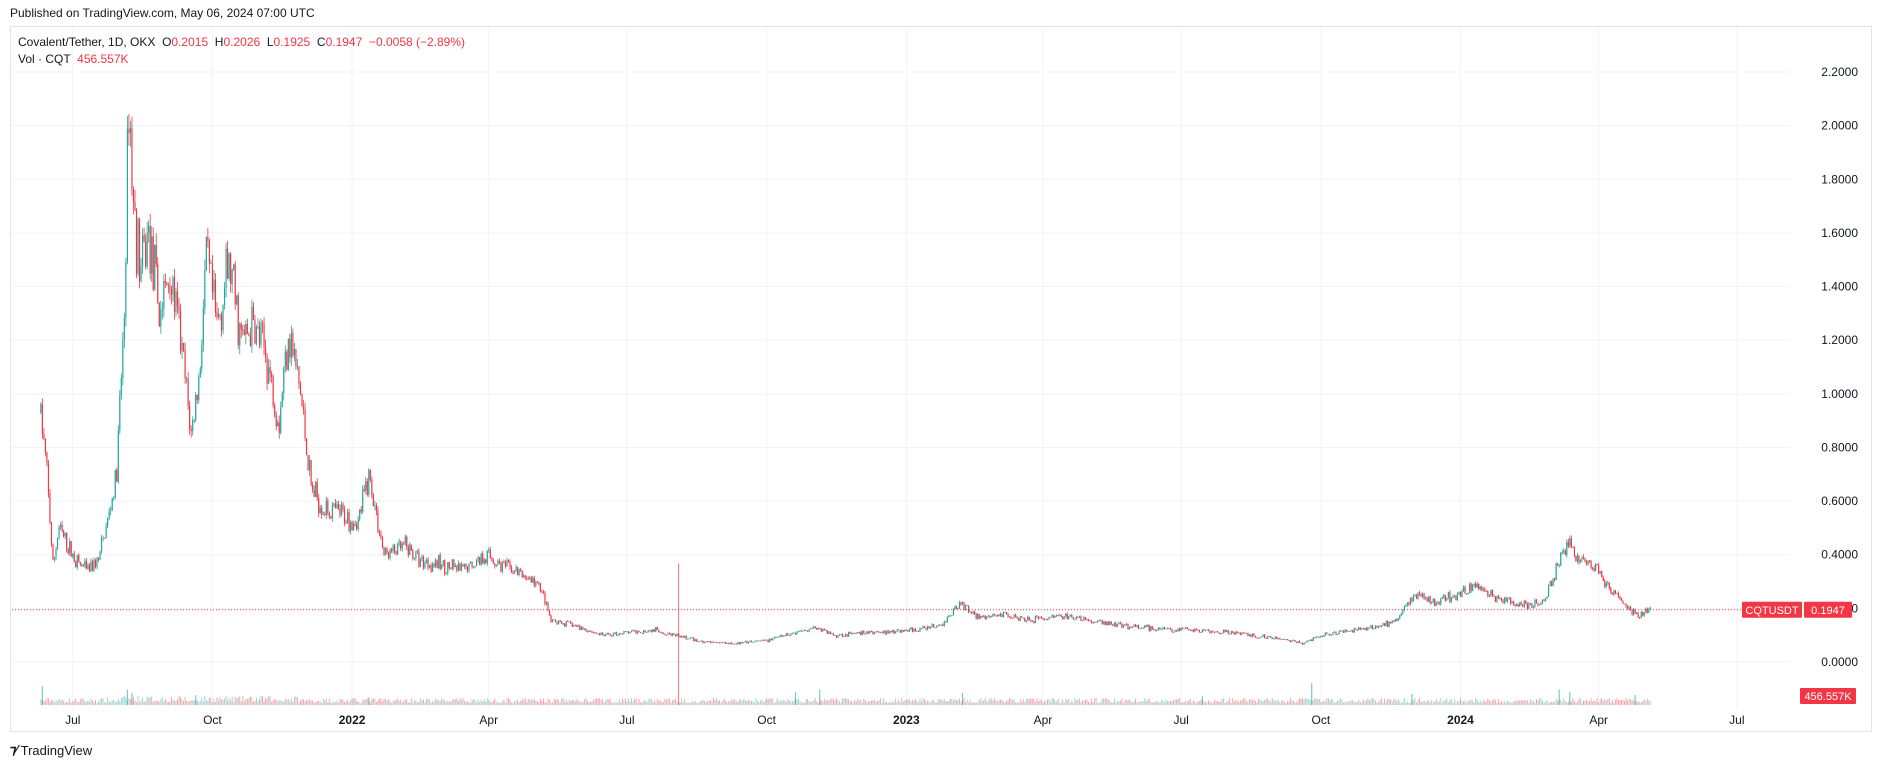  Describe the element at coordinates (51, 750) in the screenshot. I see `footer-brand: ⁊⁄ TradingView` at that location.